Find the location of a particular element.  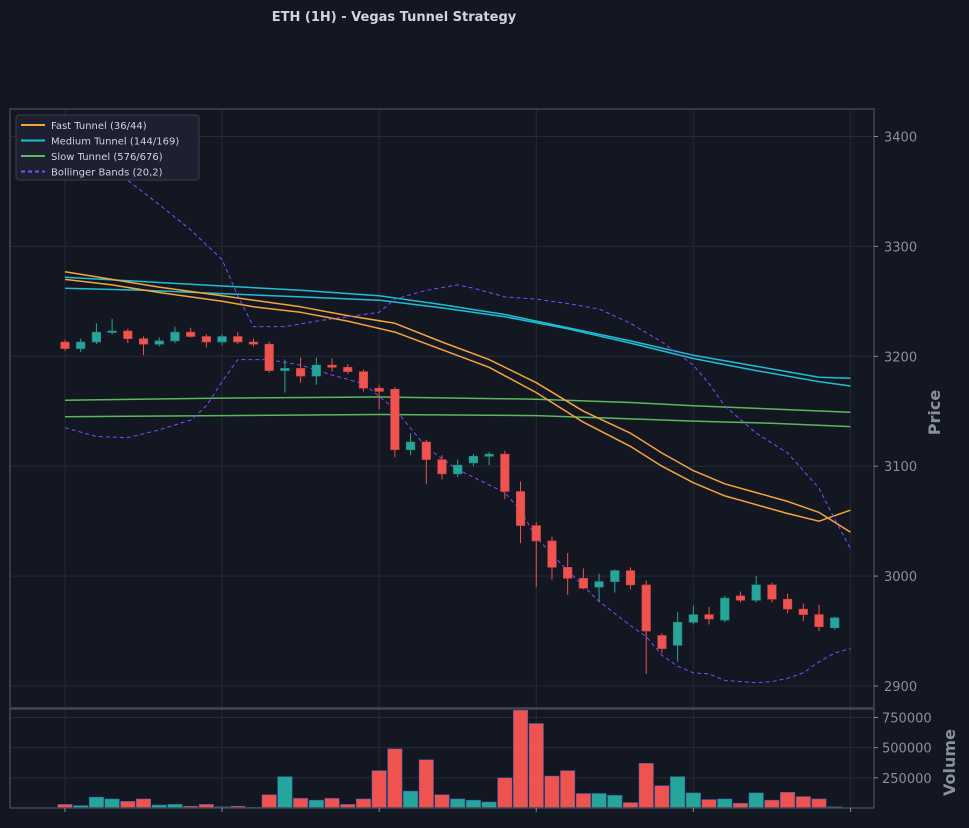

volume-panel-frame is located at coordinates (442, 758).